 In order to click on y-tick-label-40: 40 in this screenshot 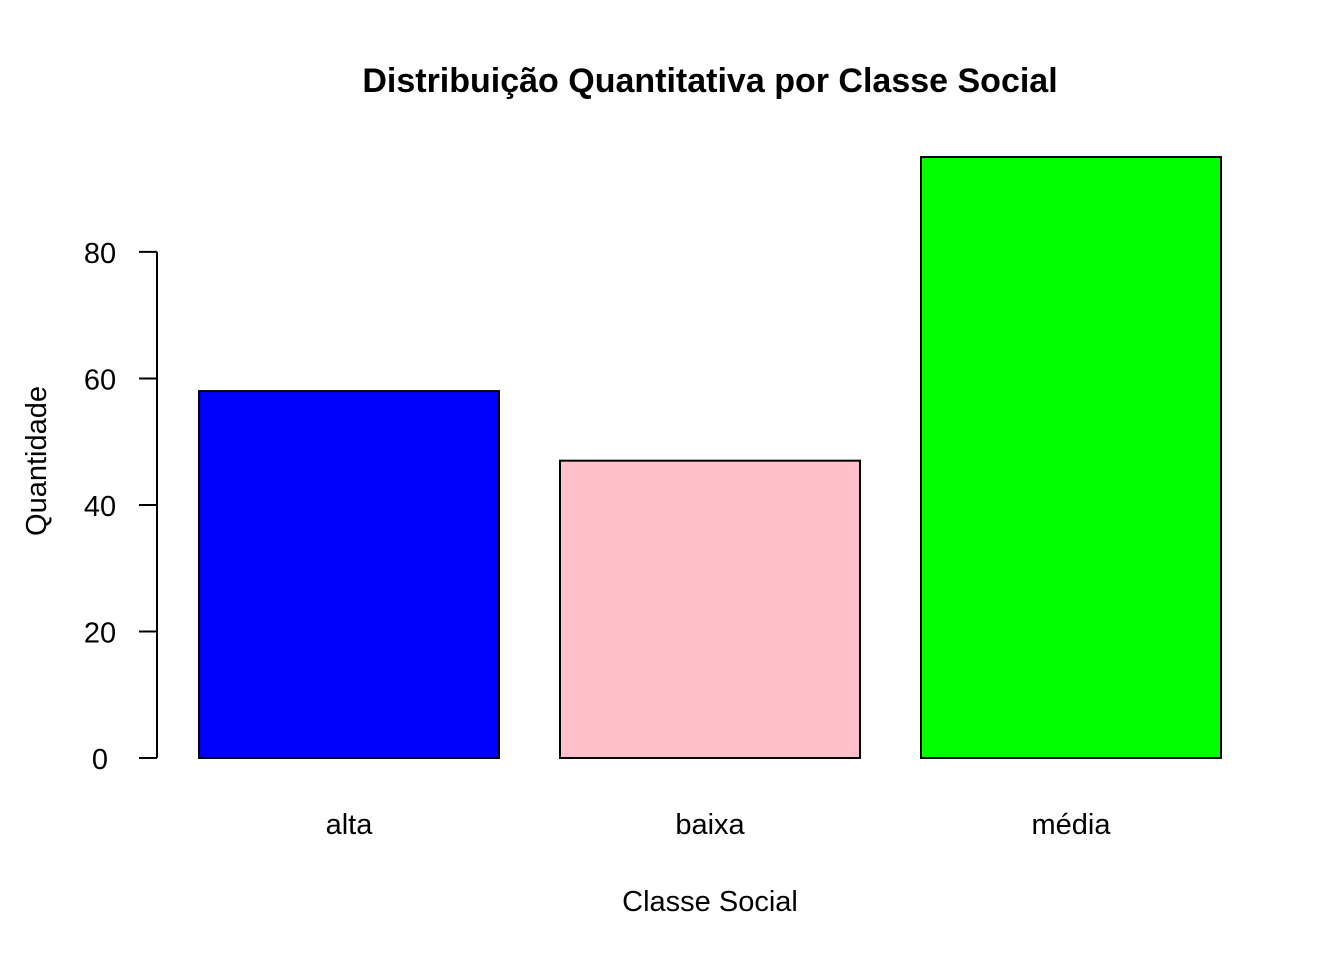, I will do `click(100, 507)`.